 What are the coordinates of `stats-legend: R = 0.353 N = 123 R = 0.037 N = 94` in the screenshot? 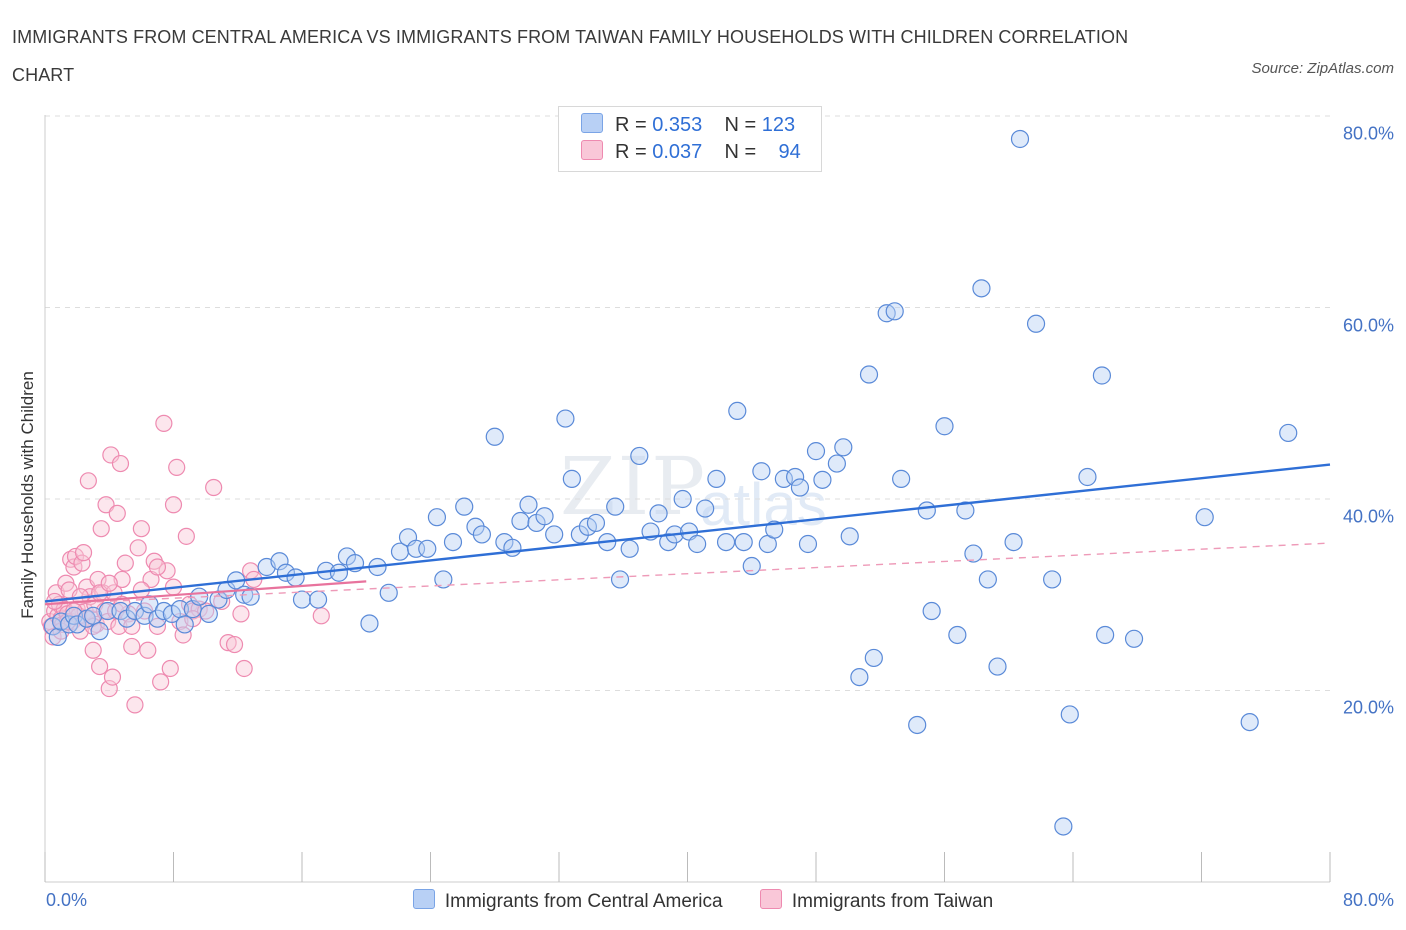 It's located at (690, 139).